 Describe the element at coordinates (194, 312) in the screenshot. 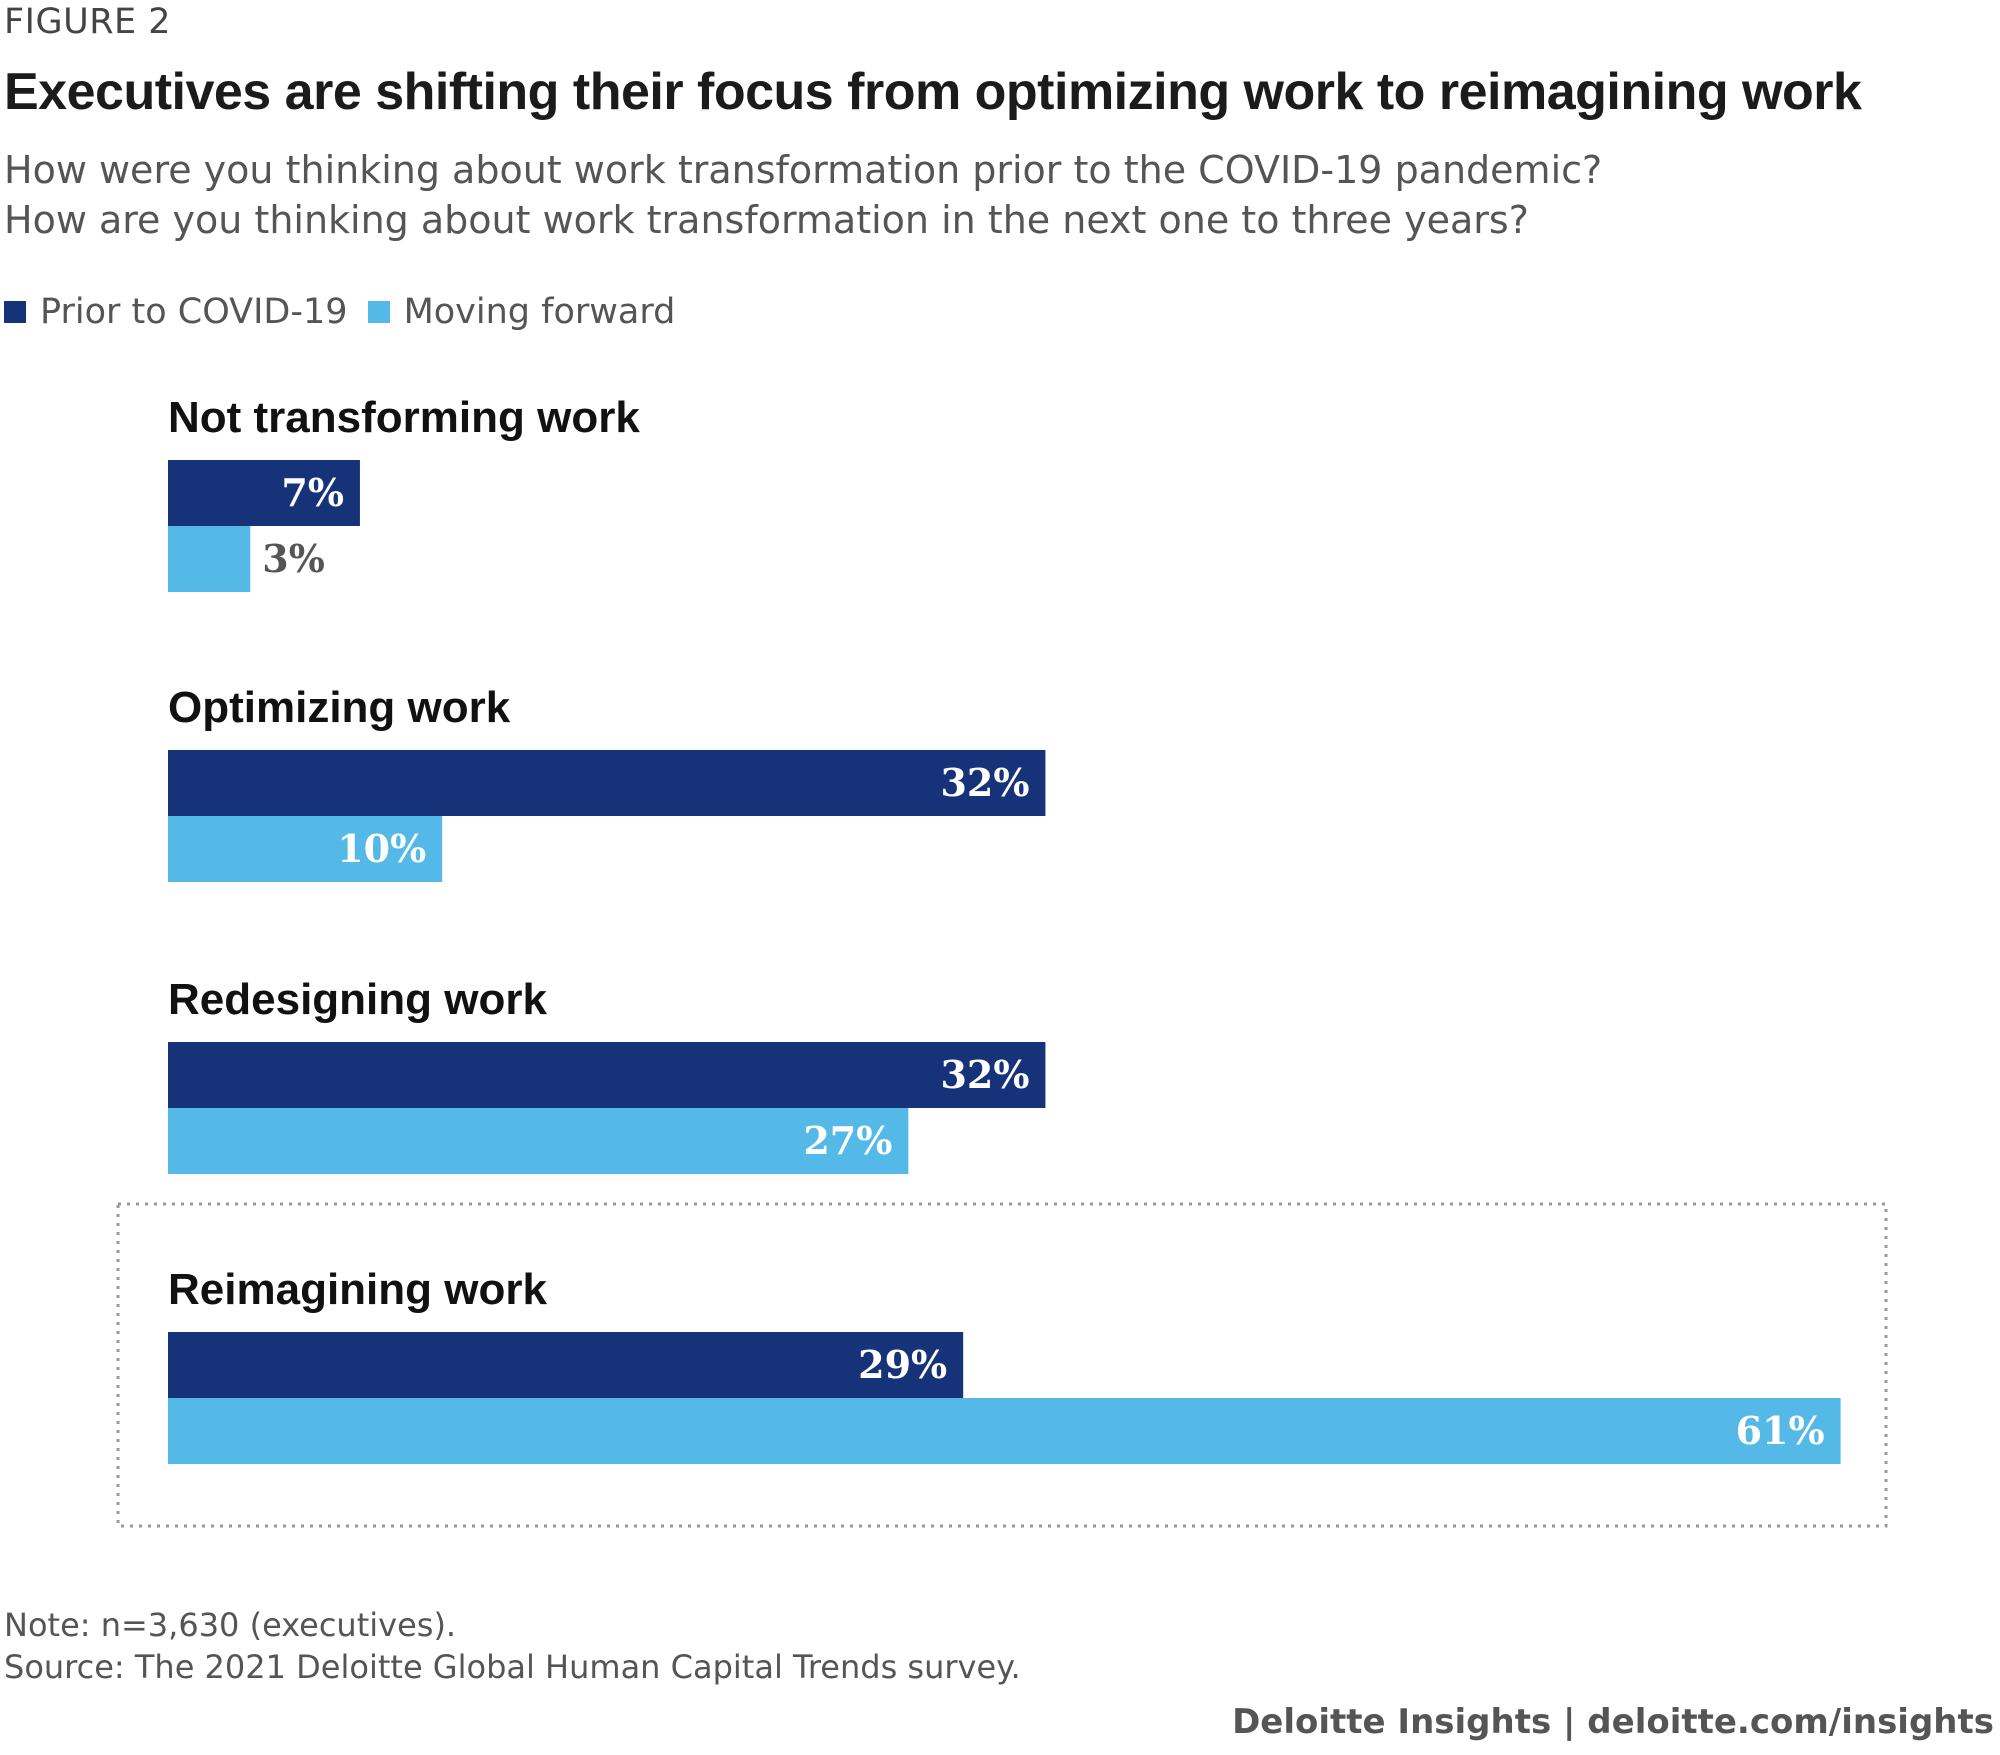

I see `legend-label-prior: Prior to COVID-19` at that location.